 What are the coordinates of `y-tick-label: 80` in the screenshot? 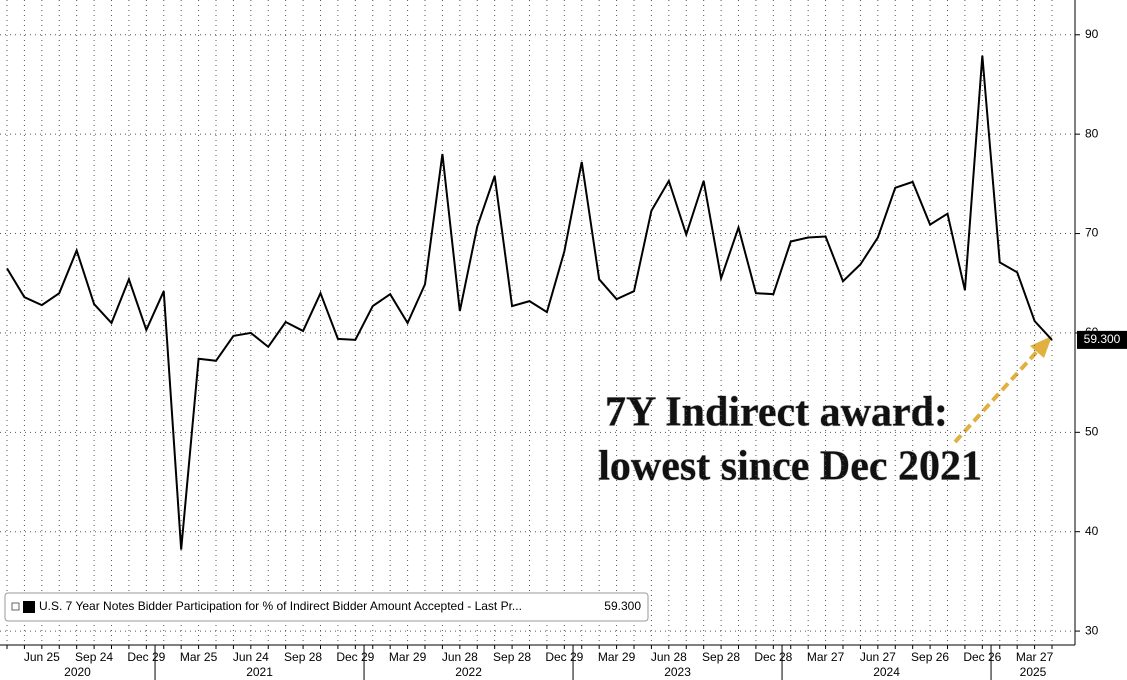 It's located at (1092, 133).